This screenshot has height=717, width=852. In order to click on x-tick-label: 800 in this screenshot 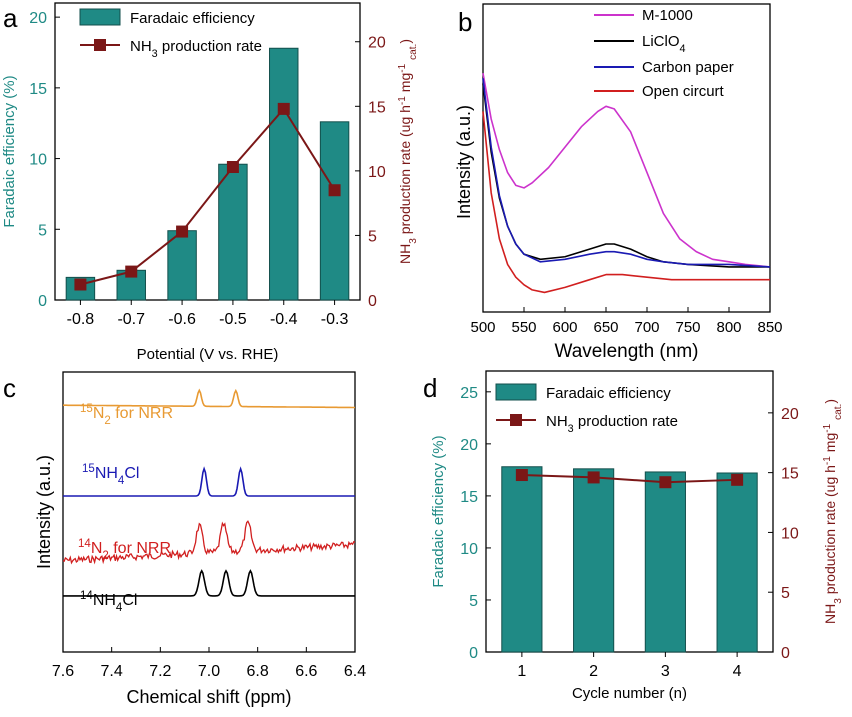, I will do `click(728, 327)`.